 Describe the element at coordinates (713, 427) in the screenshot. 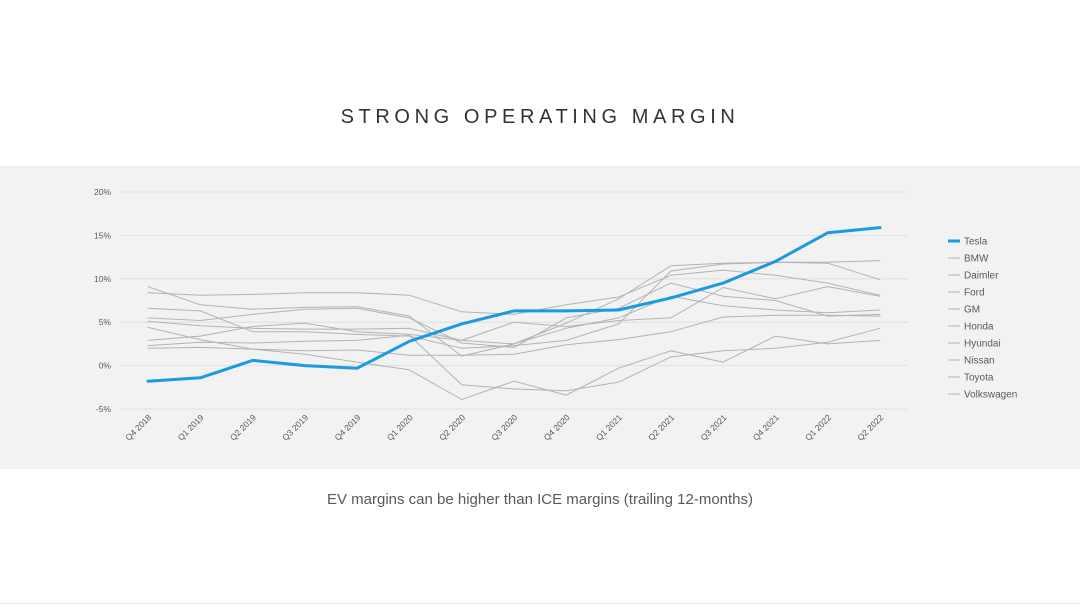

I see `x-tick-label: Q3 2021` at that location.